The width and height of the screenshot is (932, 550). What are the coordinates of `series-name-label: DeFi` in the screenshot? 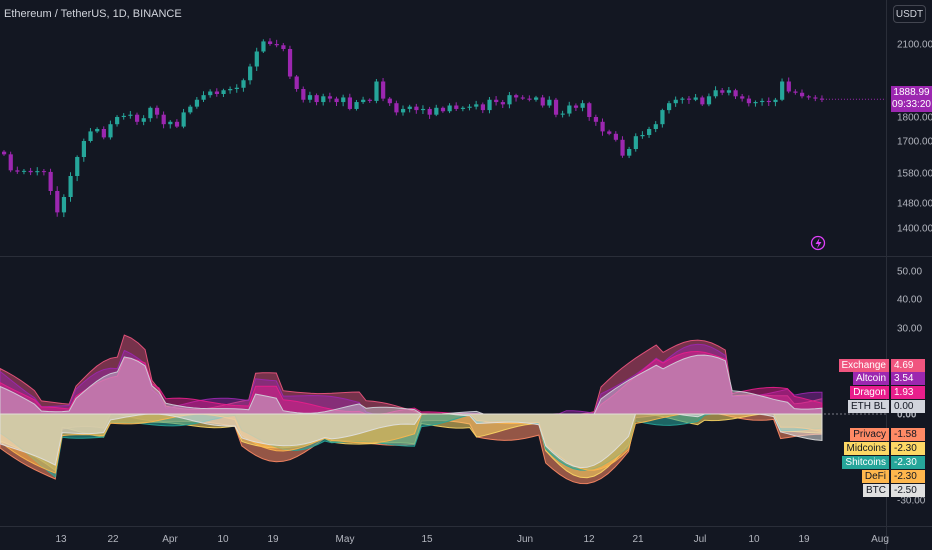 It's located at (875, 476).